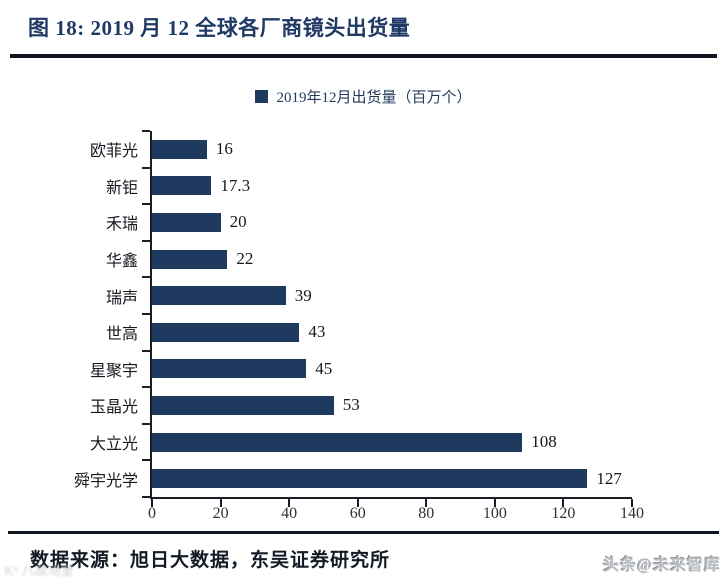  Describe the element at coordinates (357, 513) in the screenshot. I see `x-axis-label: 60` at that location.